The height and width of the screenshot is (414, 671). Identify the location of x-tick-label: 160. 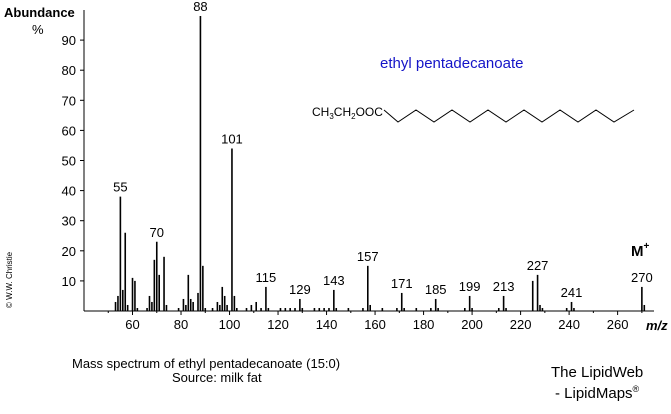
(375, 324).